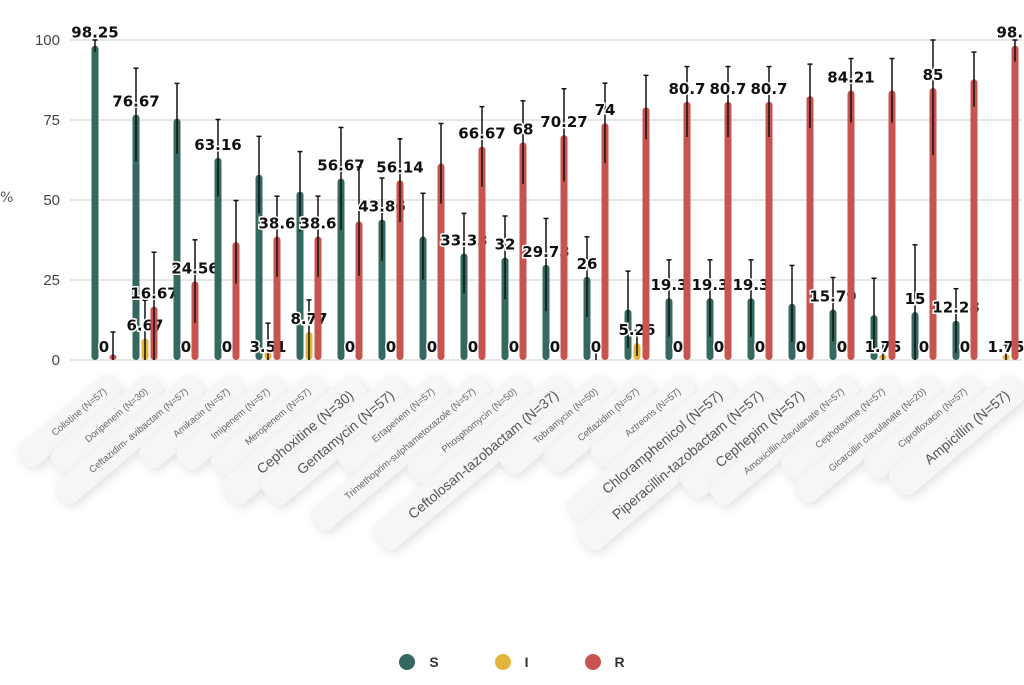 The image size is (1024, 685). Describe the element at coordinates (832, 296) in the screenshot. I see `data-label: 15.79` at that location.